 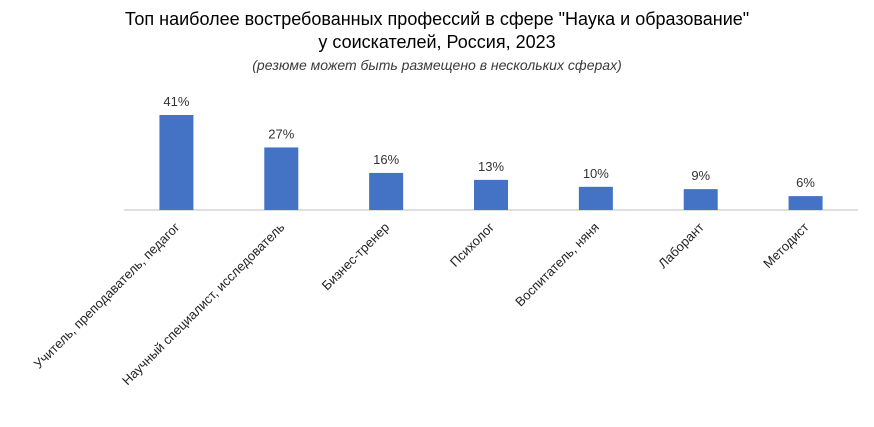 I want to click on category-label: Бизнес-тренер, so click(x=356, y=257).